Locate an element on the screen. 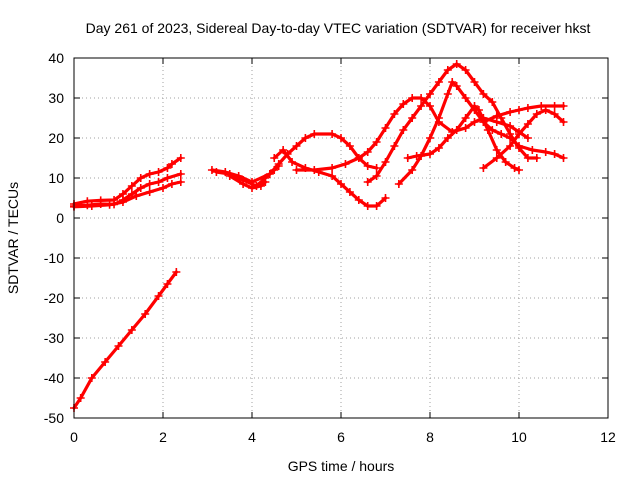 This screenshot has height=480, width=640. y-tick-label: -10 is located at coordinates (54, 258).